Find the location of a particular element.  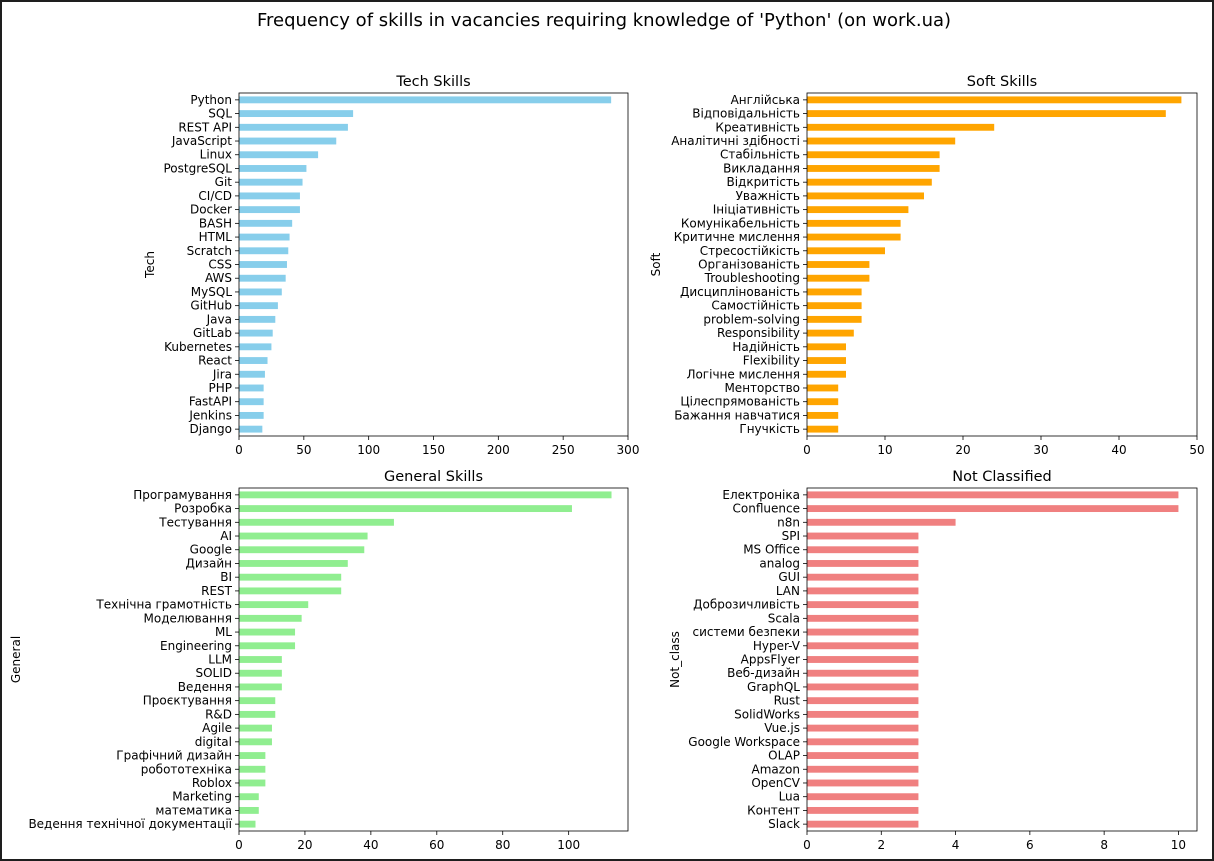

category-label: Git is located at coordinates (224, 182).